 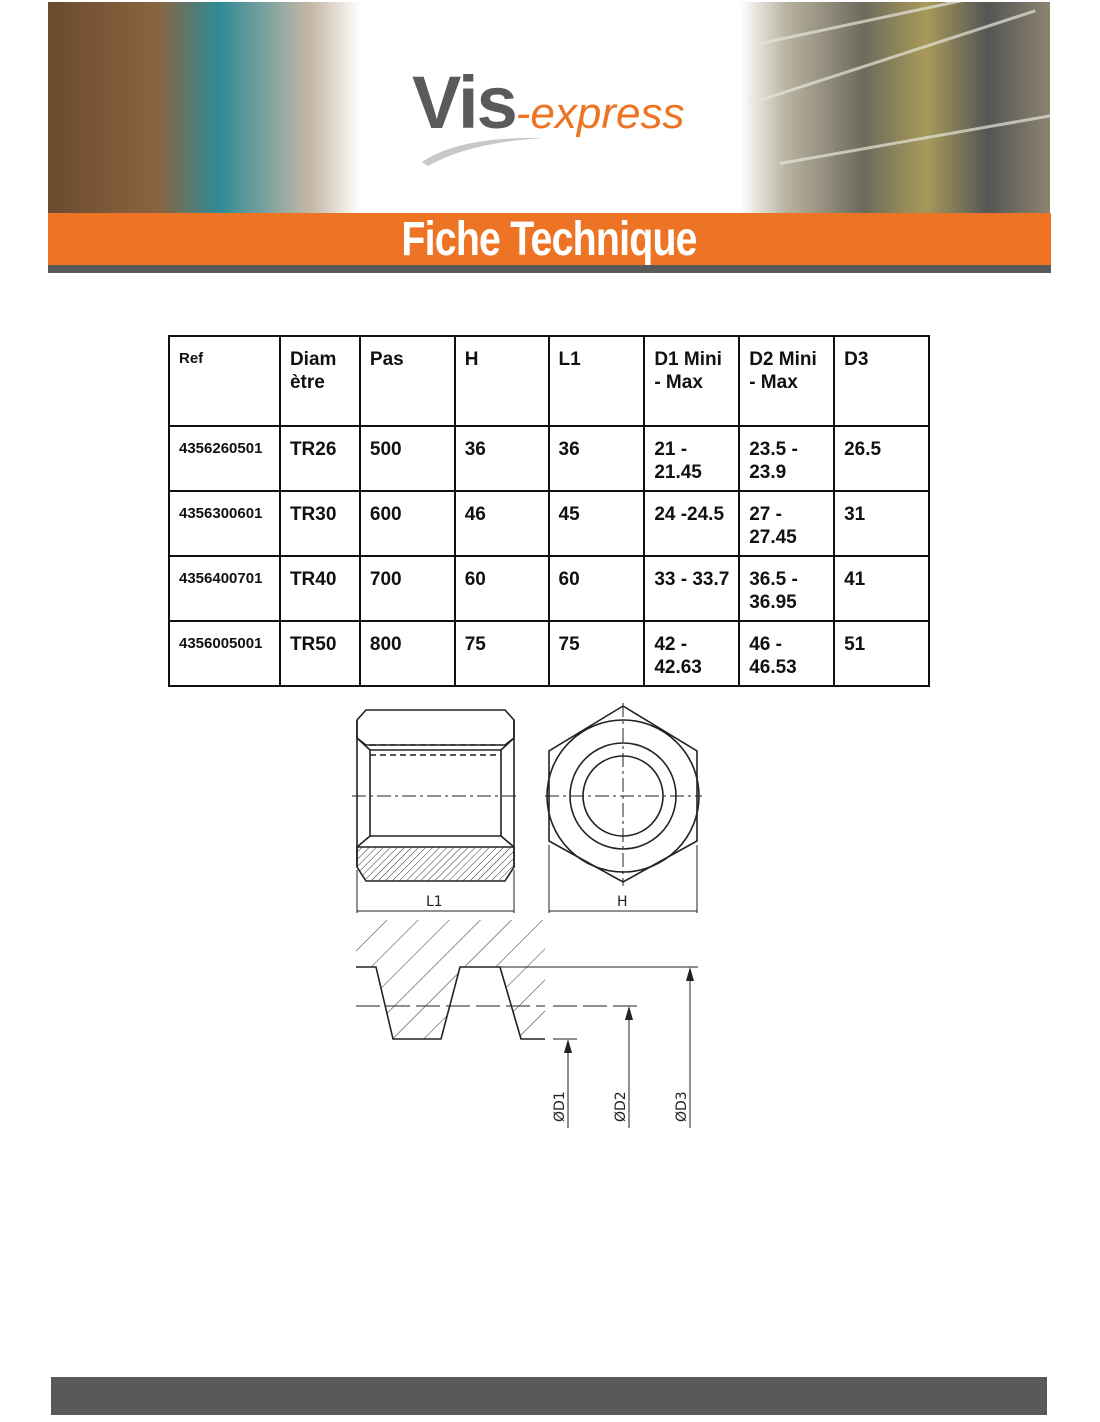 I want to click on thread-profile, so click(x=527, y=1024).